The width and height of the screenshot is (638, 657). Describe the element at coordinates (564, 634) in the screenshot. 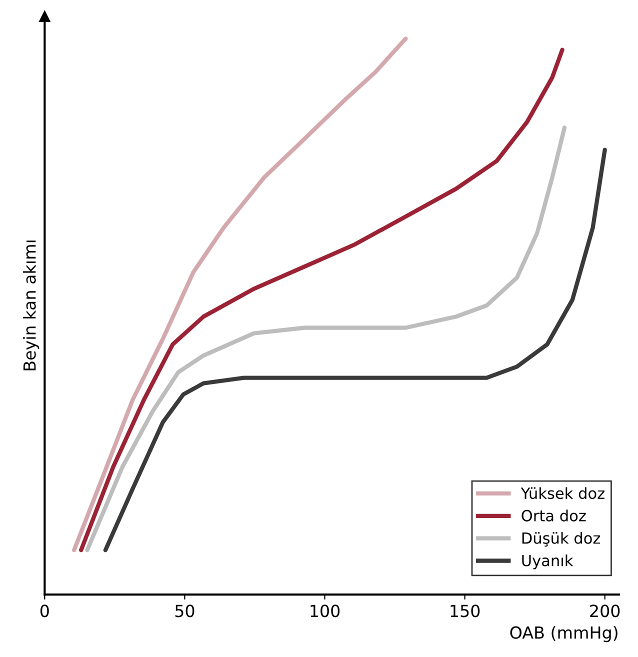

I see `x-axis-title: OAB (mmHg)` at that location.